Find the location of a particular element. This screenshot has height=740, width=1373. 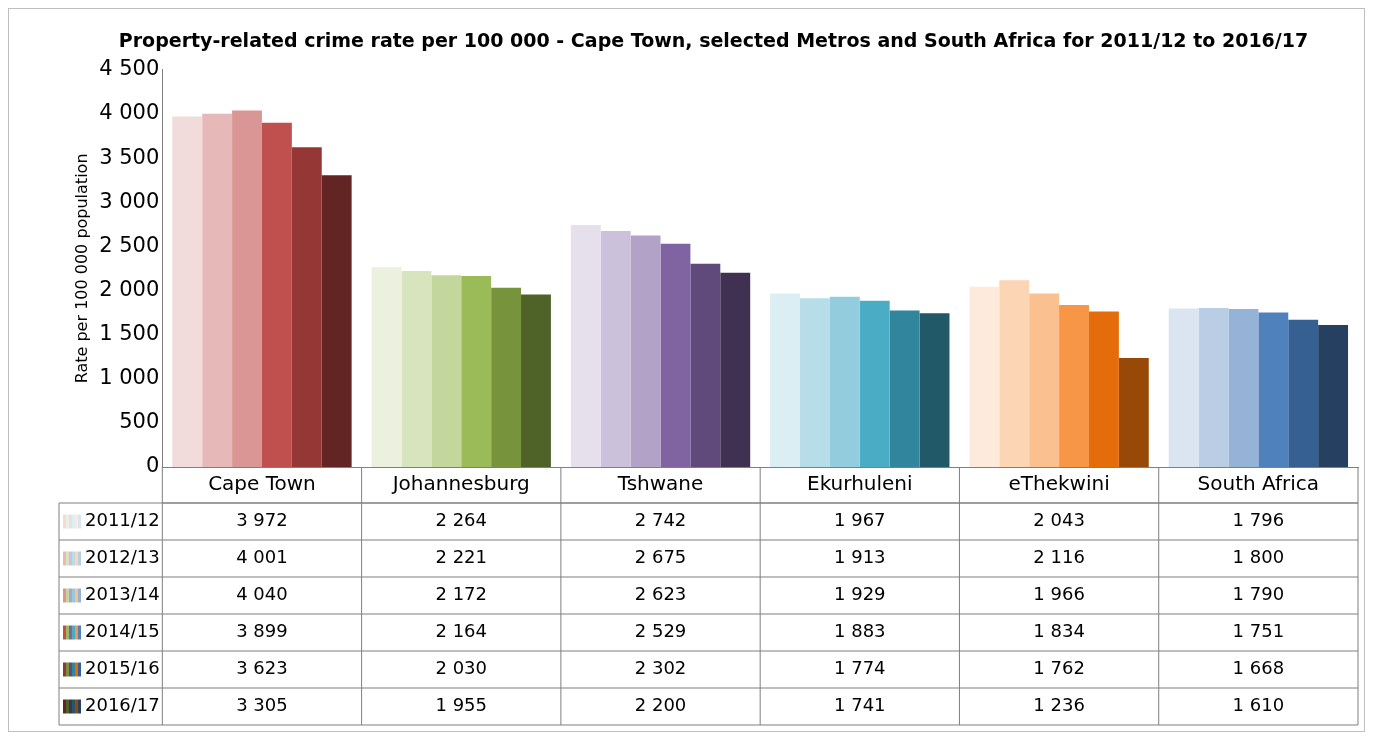

data-label: 1 955 is located at coordinates (461, 705).